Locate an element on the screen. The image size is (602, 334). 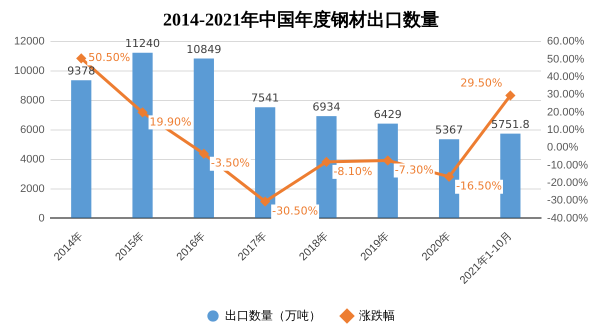
data-label: 11240 is located at coordinates (142, 43).